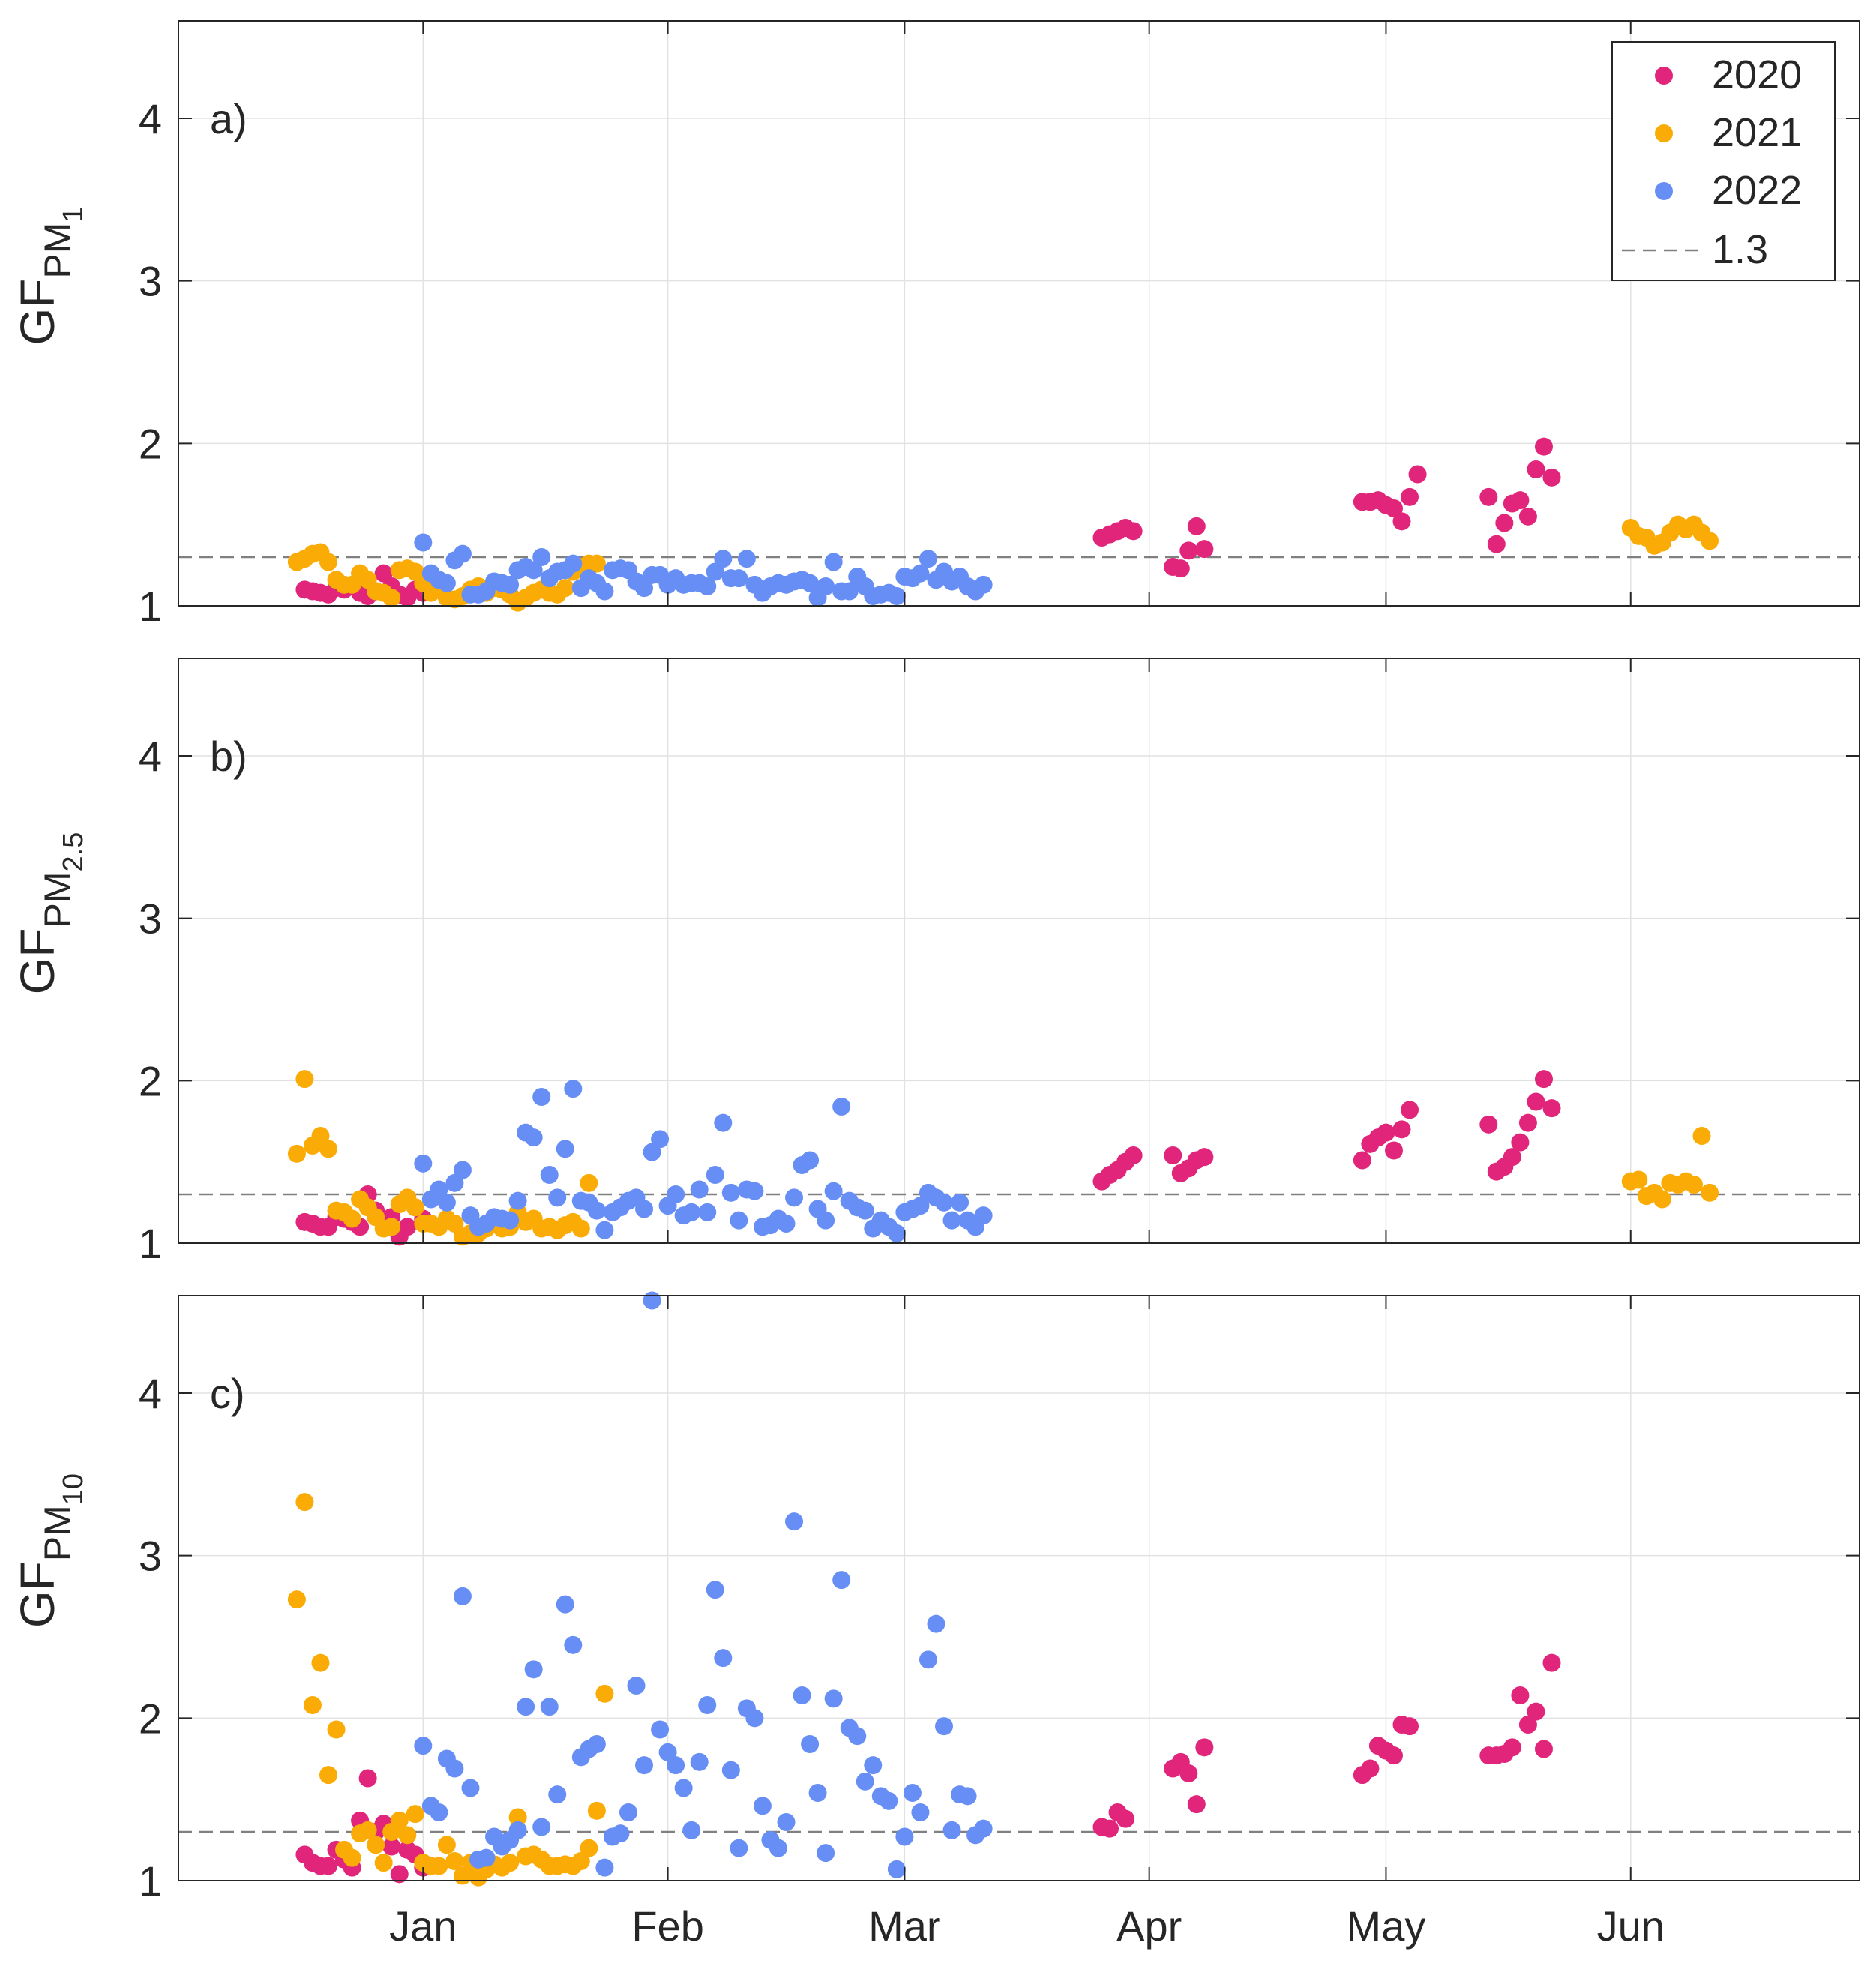 This screenshot has height=1972, width=1876. What do you see at coordinates (228, 1394) in the screenshot?
I see `panel-label: c)` at bounding box center [228, 1394].